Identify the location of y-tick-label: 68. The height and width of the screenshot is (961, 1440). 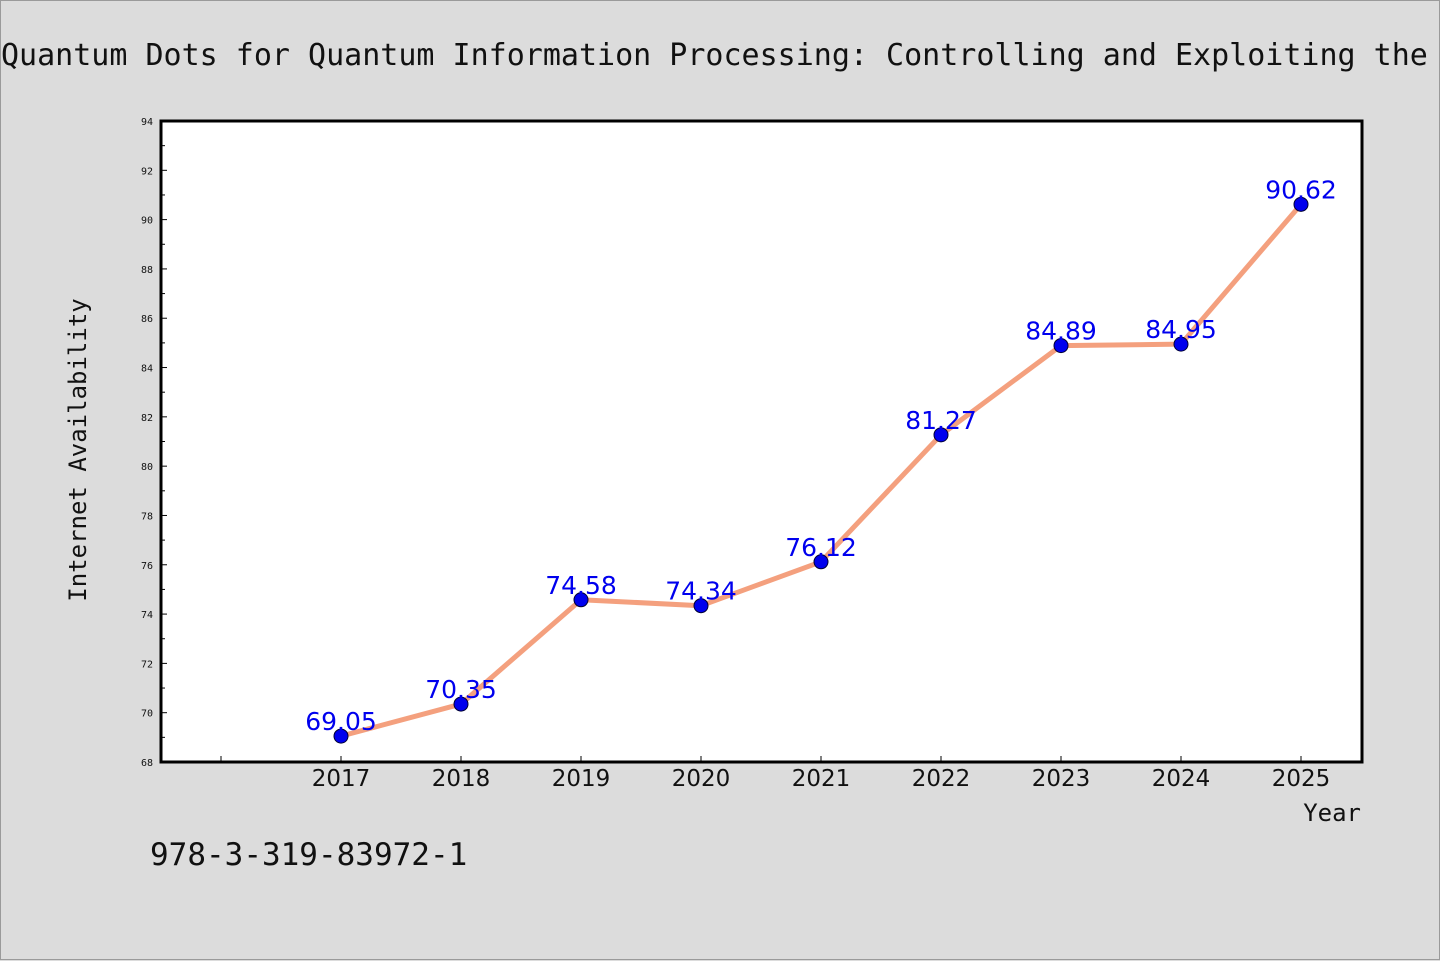
(147, 763).